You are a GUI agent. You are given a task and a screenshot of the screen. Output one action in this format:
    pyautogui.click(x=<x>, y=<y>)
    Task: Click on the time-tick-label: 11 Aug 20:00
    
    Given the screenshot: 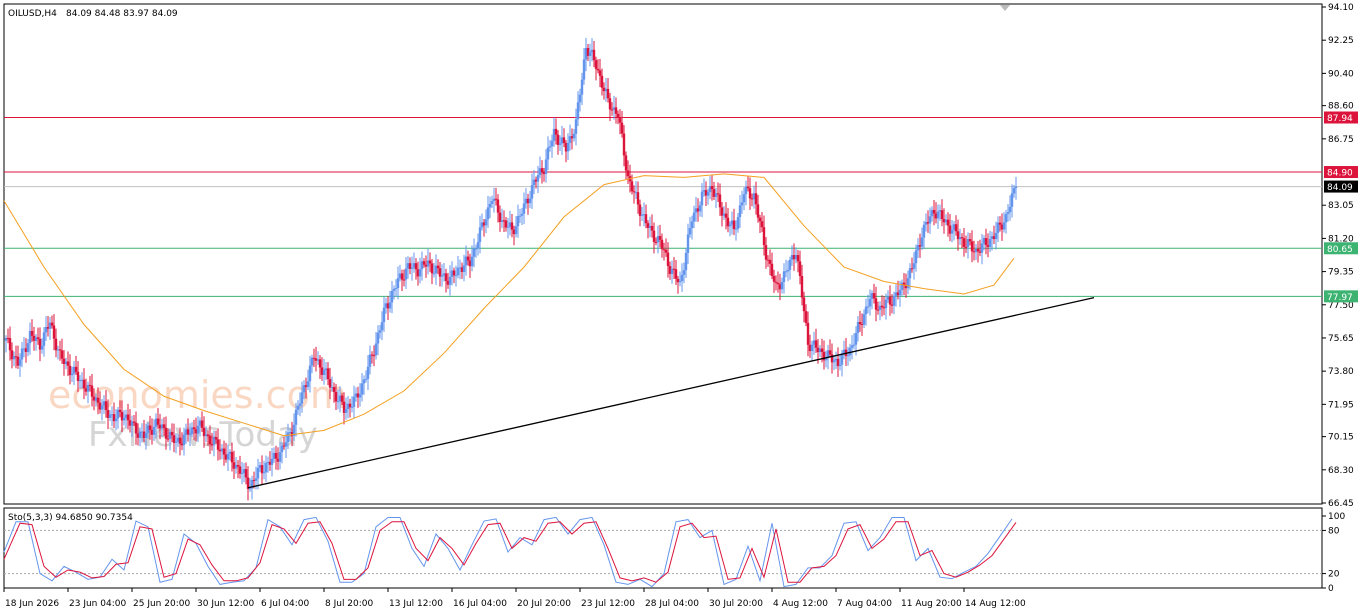 What is the action you would take?
    pyautogui.click(x=931, y=604)
    